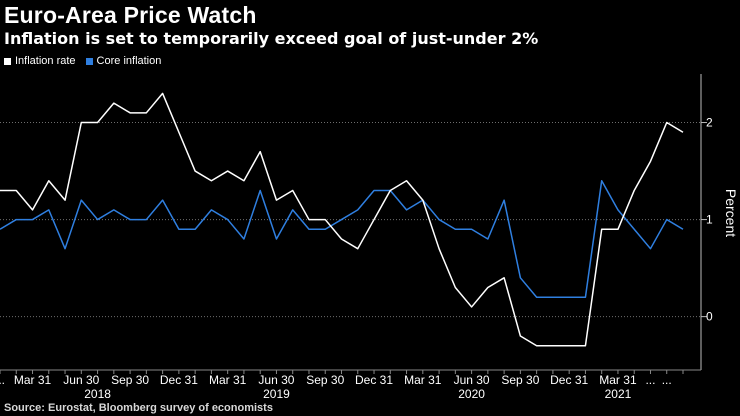 The height and width of the screenshot is (416, 740). Describe the element at coordinates (82, 61) in the screenshot. I see `legend: Inflation rate Core inflation` at that location.